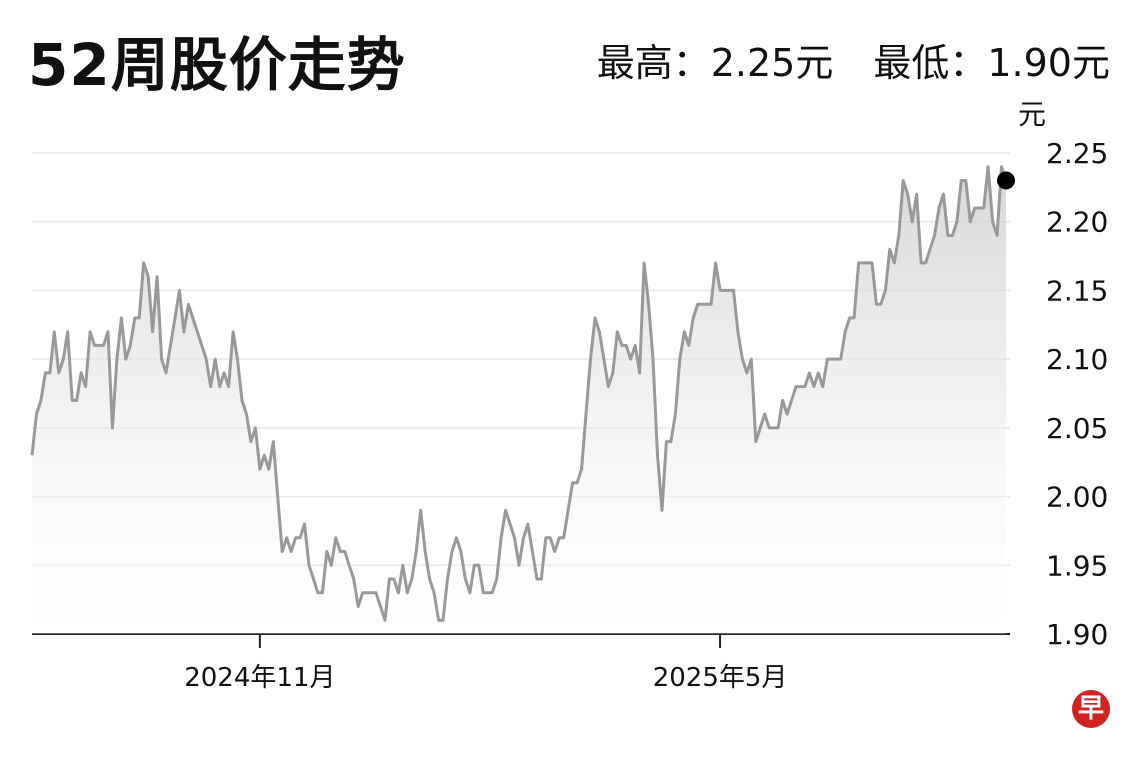  Describe the element at coordinates (1077, 428) in the screenshot. I see `y-tick-label: 2.05` at that location.